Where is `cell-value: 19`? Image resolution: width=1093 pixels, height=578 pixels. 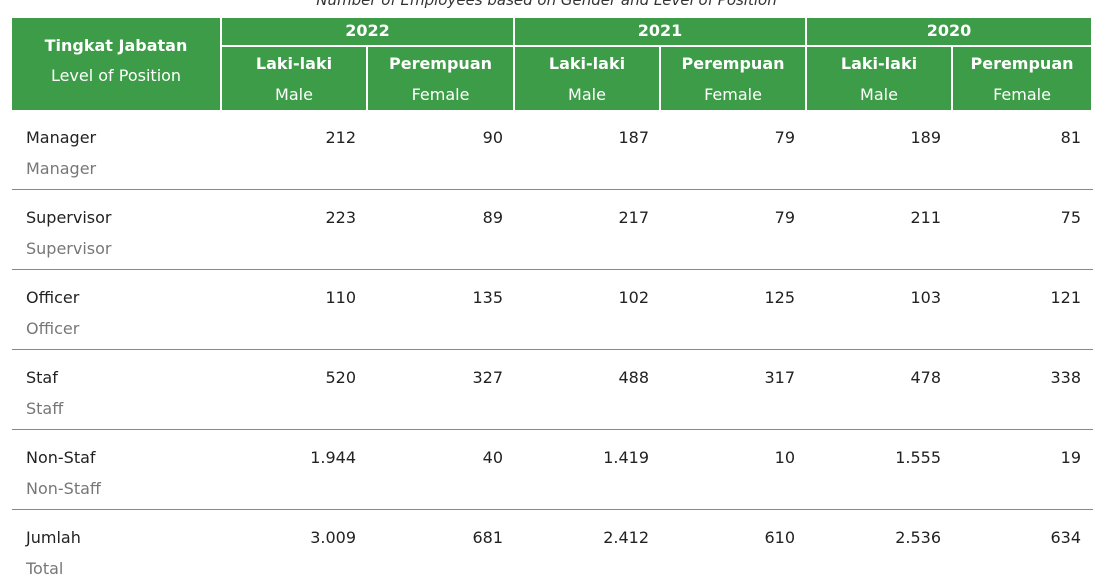 cell-value: 19 is located at coordinates (1070, 457).